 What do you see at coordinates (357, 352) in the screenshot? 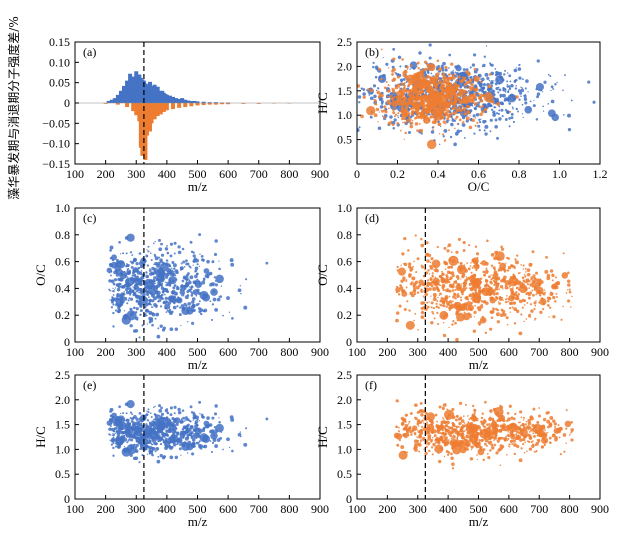
I see `x-tick-label: 100` at bounding box center [357, 352].